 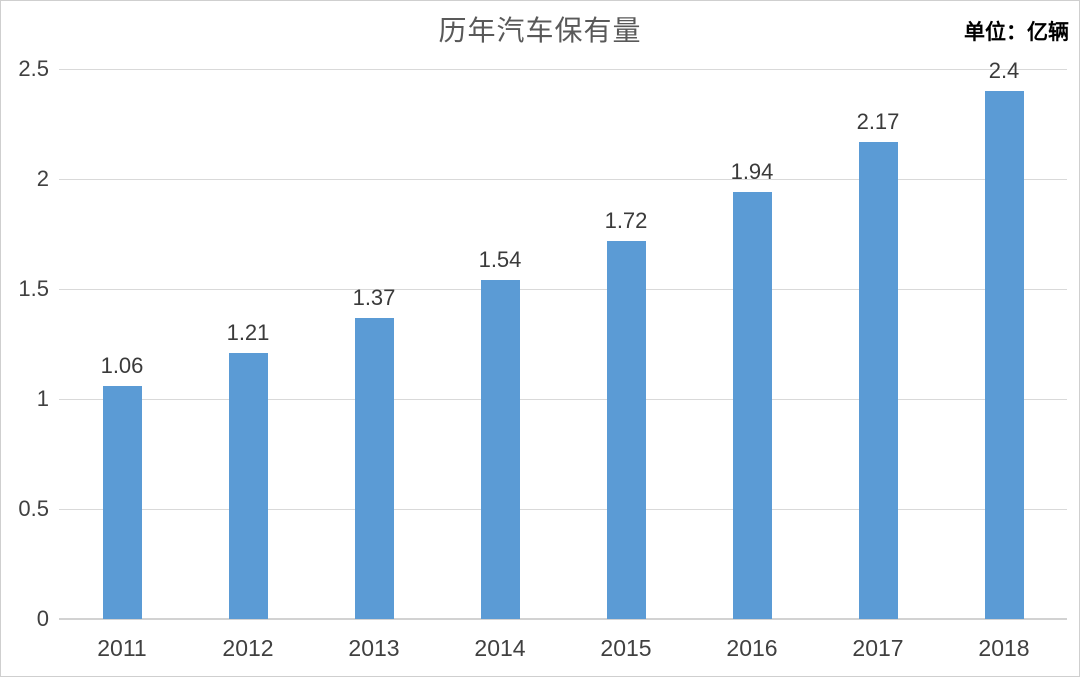 I want to click on data-label-2018: 2.4, so click(x=1004, y=70).